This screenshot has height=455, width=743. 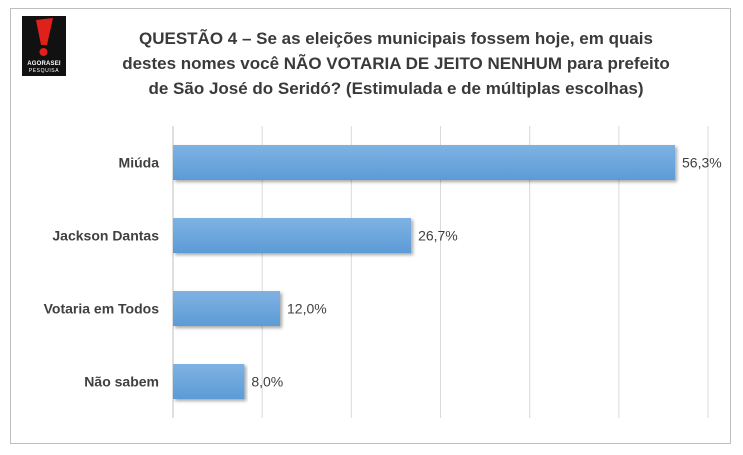 I want to click on category-label: Não sabem, so click(x=121, y=382).